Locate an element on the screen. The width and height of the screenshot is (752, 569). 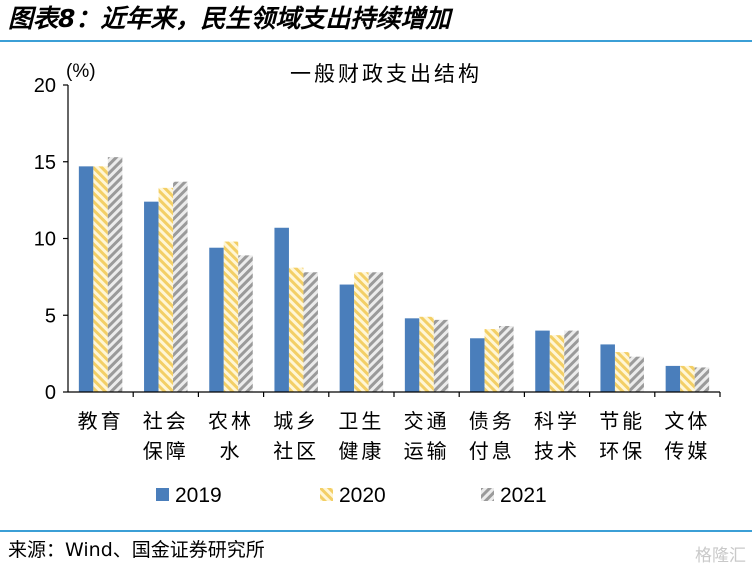
x-category-label: 农林 is located at coordinates (231, 421).